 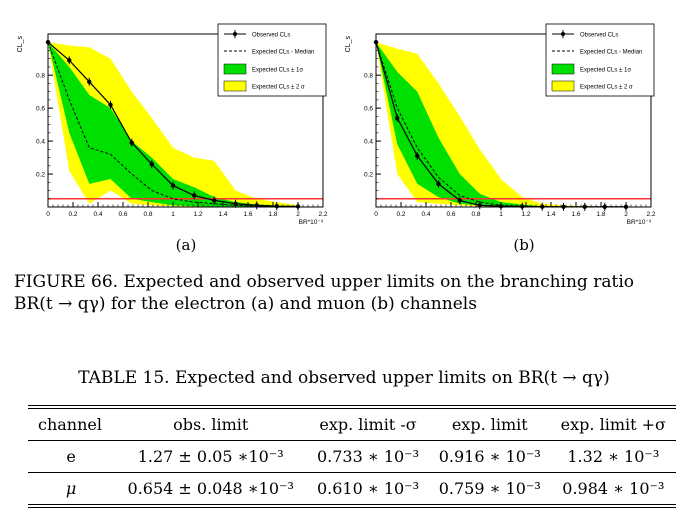 What do you see at coordinates (368, 456) in the screenshot?
I see `cell-exp-minus: 0.733 ∗ 10⁻³` at bounding box center [368, 456].